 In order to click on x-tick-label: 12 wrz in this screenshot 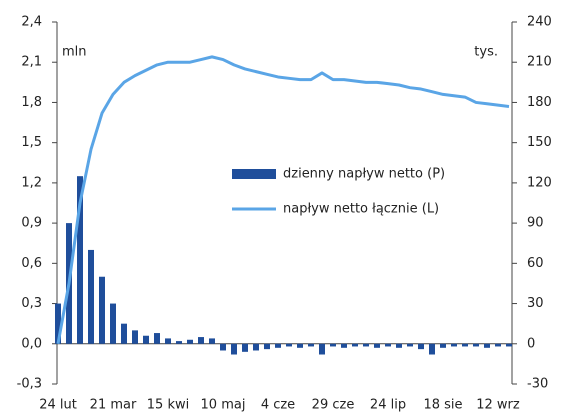, I will do `click(498, 405)`.